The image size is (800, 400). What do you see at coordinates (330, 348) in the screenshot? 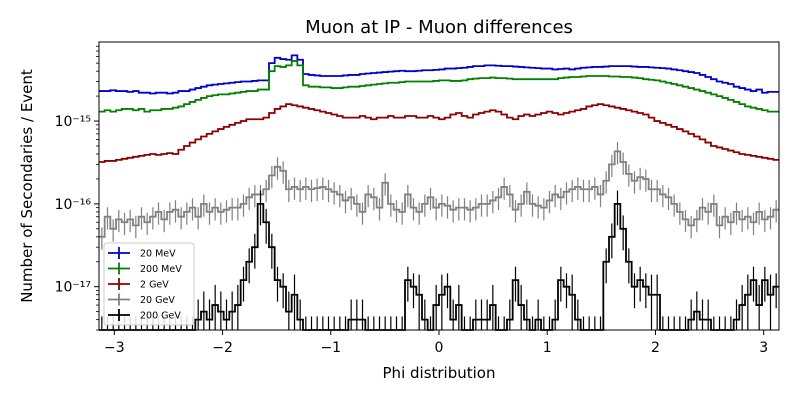
I see `x-tick-label: −1` at bounding box center [330, 348].